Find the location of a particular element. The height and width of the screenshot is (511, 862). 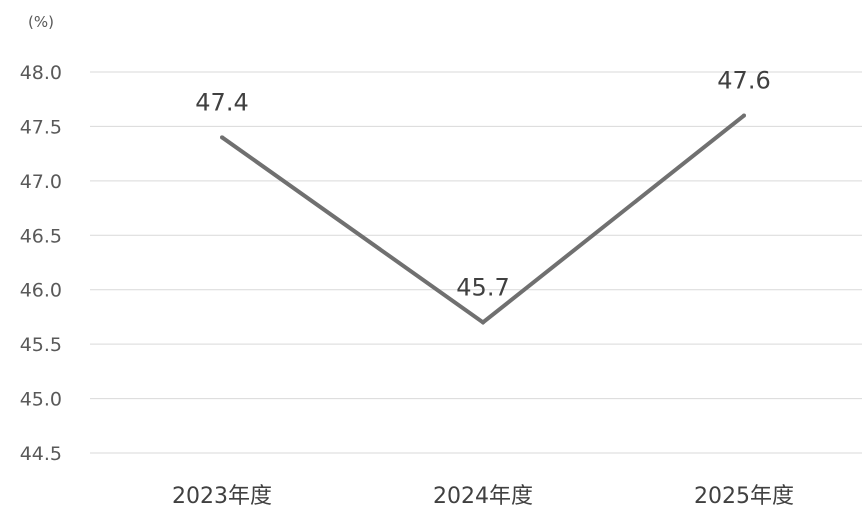

x-tick-label: 2024年度 is located at coordinates (483, 496).